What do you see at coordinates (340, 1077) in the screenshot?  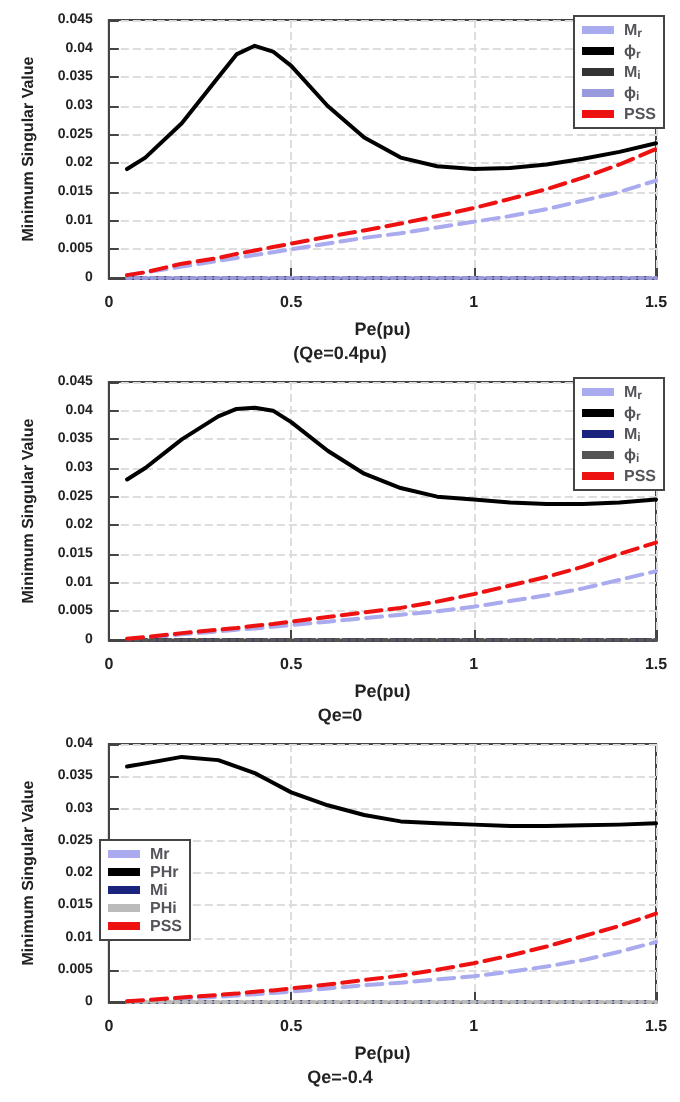 I see `text: Qe=-0.4` at bounding box center [340, 1077].